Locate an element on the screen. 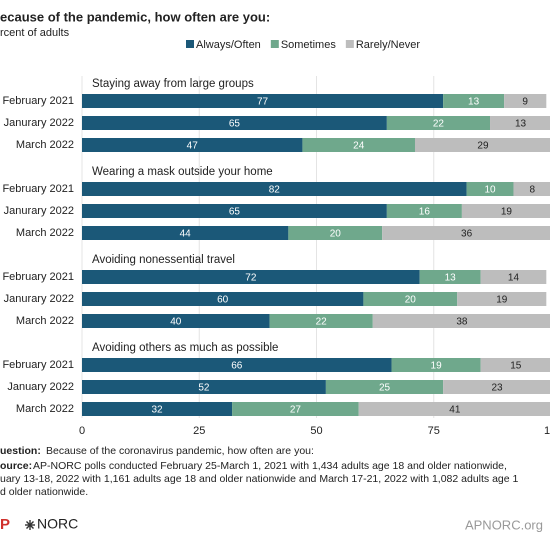  value-label: 25 is located at coordinates (385, 388).